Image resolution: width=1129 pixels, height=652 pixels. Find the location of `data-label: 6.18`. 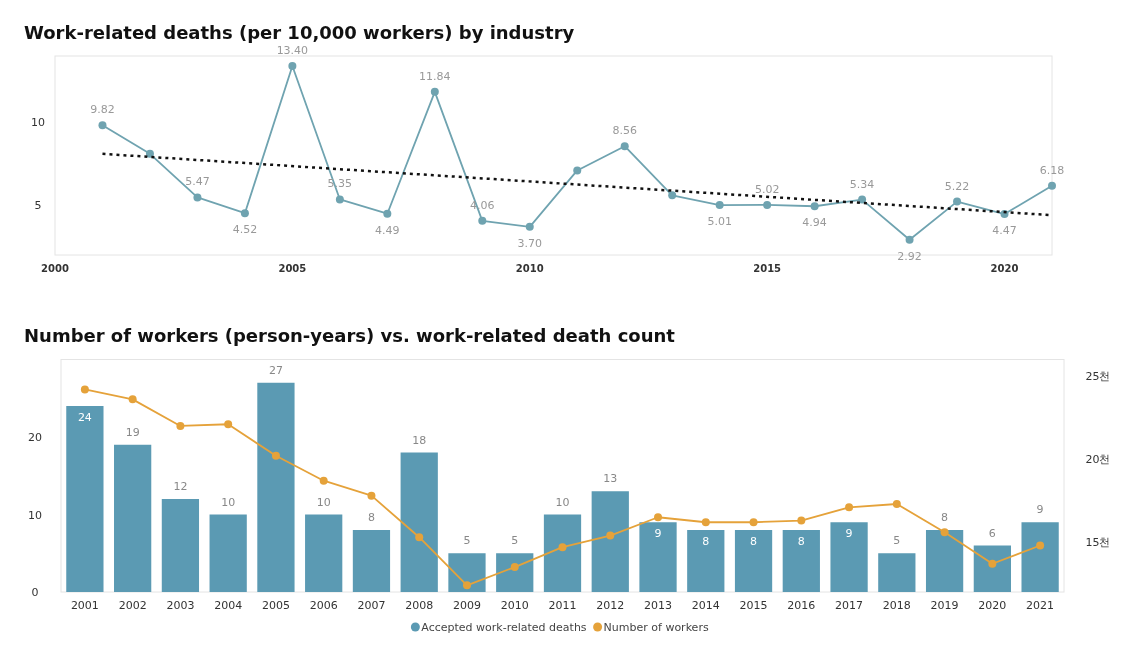

data-label: 6.18 is located at coordinates (1052, 170).